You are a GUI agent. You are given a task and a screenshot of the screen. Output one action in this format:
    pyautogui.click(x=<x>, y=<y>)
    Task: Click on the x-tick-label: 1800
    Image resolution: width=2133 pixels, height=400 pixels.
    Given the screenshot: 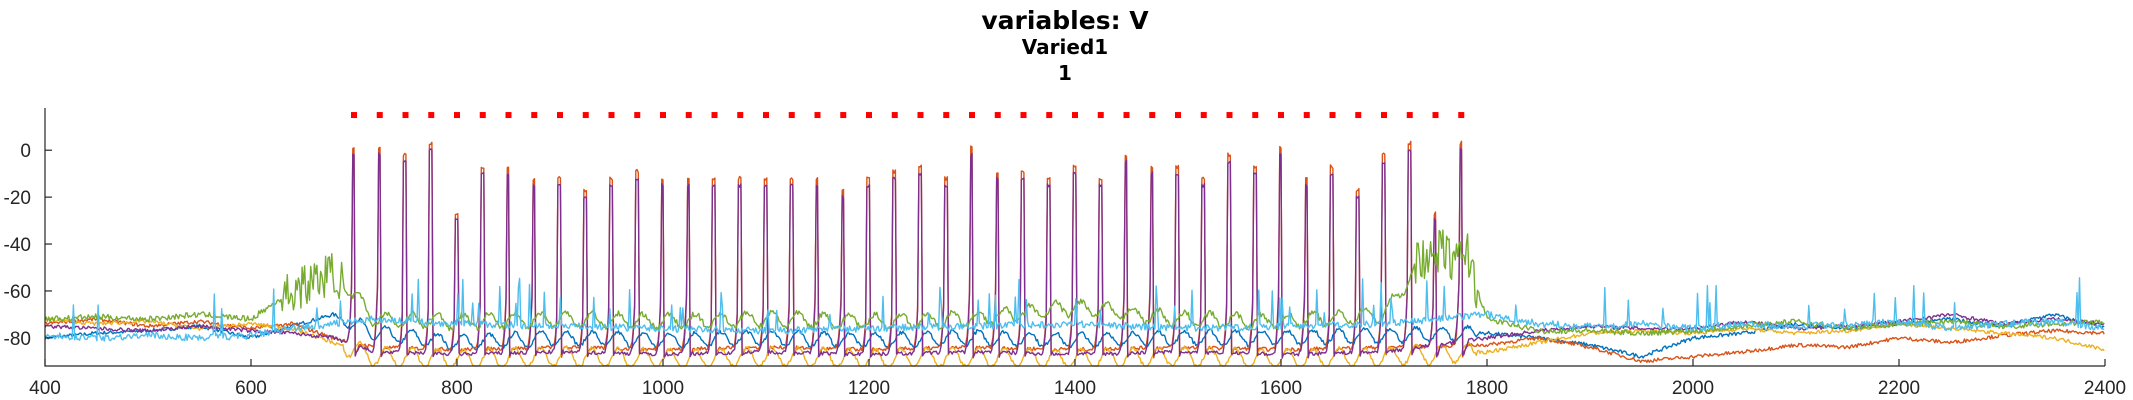 What is the action you would take?
    pyautogui.click(x=1487, y=388)
    